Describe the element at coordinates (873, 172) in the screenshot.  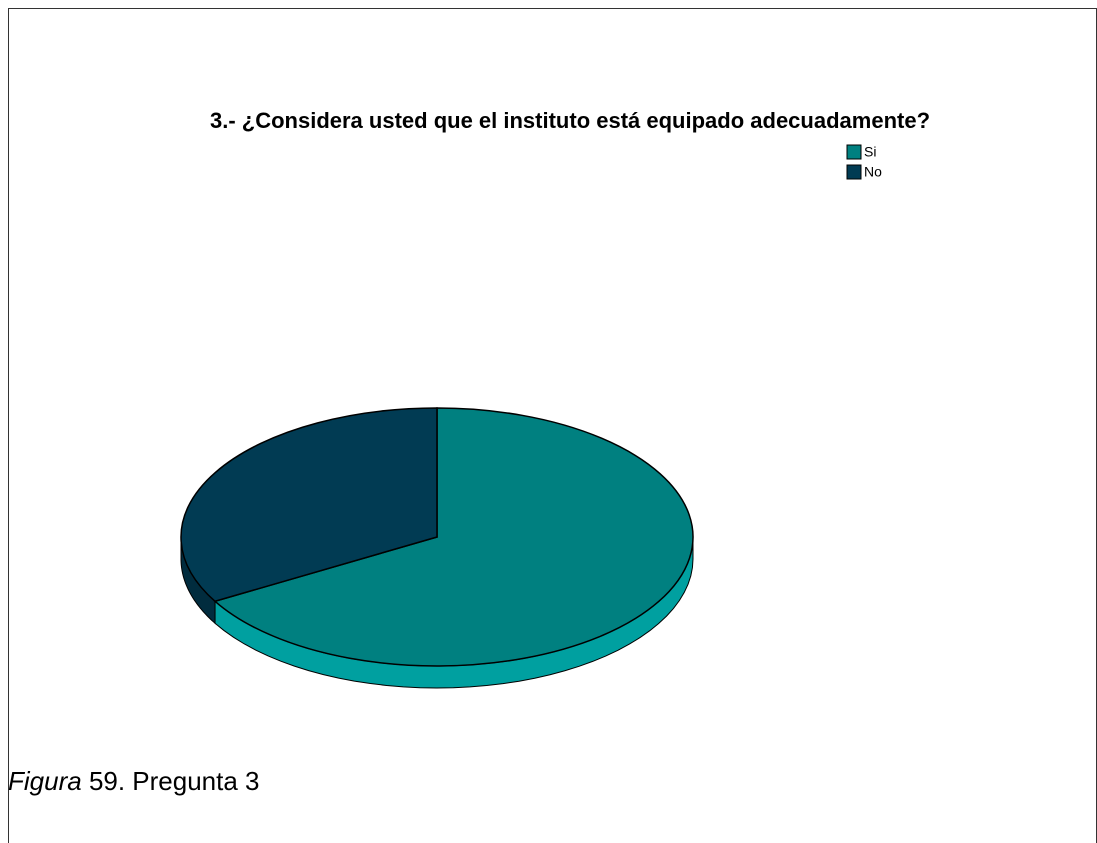
I see `legend-label: No` at that location.